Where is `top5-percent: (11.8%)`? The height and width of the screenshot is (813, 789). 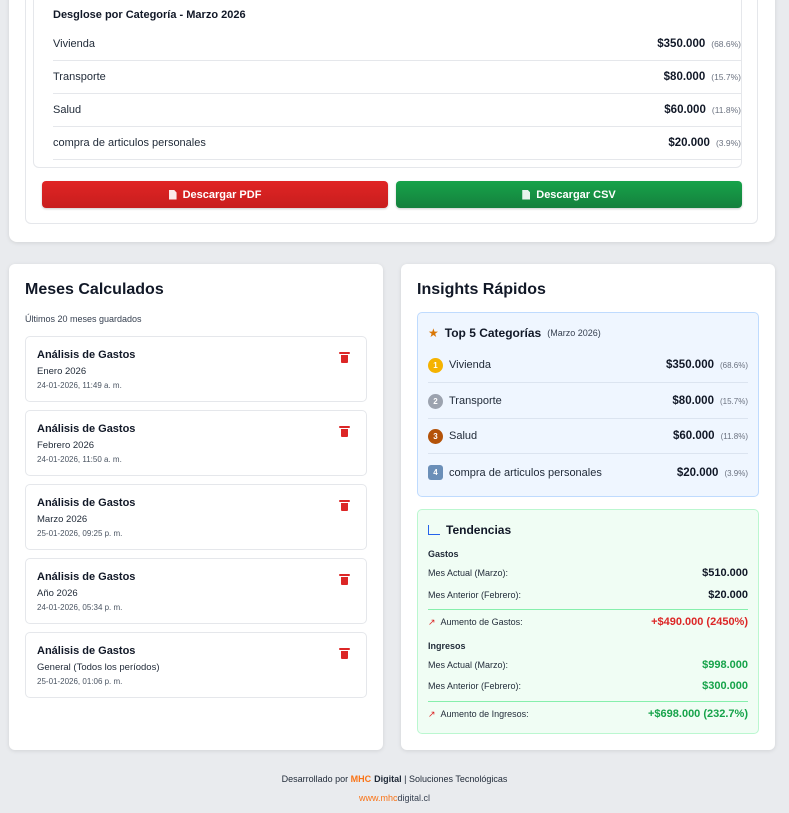
top5-percent: (11.8%) is located at coordinates (734, 436).